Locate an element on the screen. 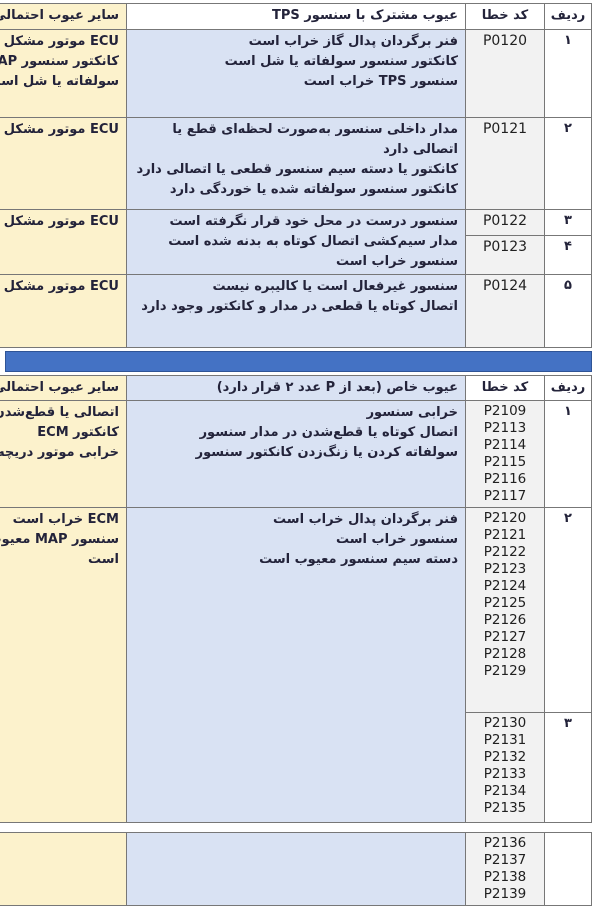 The image size is (600, 908). error-code: P2117 is located at coordinates (505, 496).